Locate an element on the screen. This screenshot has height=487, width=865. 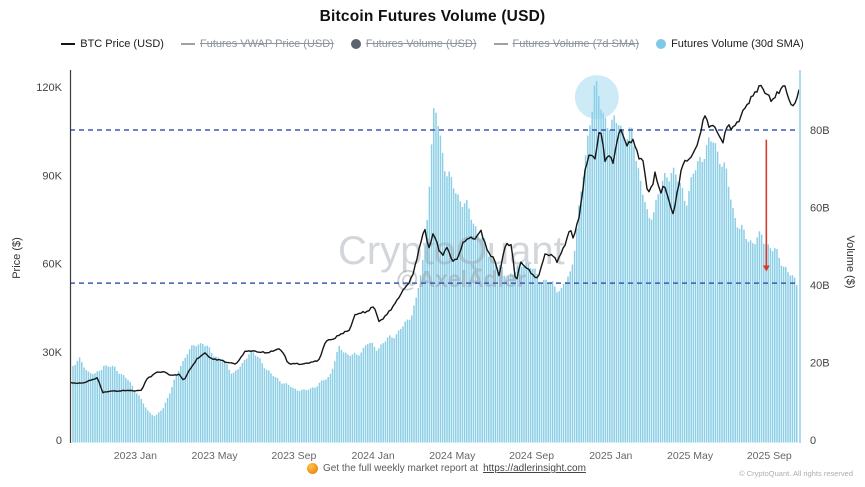
legend-item-btc-price-usd: BTC Price (USD) is located at coordinates (112, 44).